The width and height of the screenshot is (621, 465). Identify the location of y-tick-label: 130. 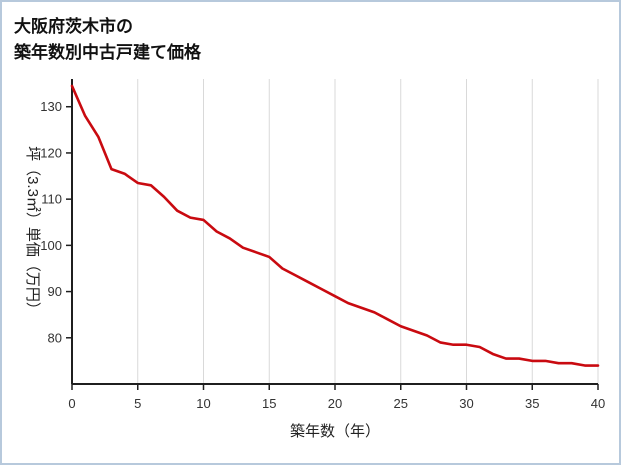
(51, 106).